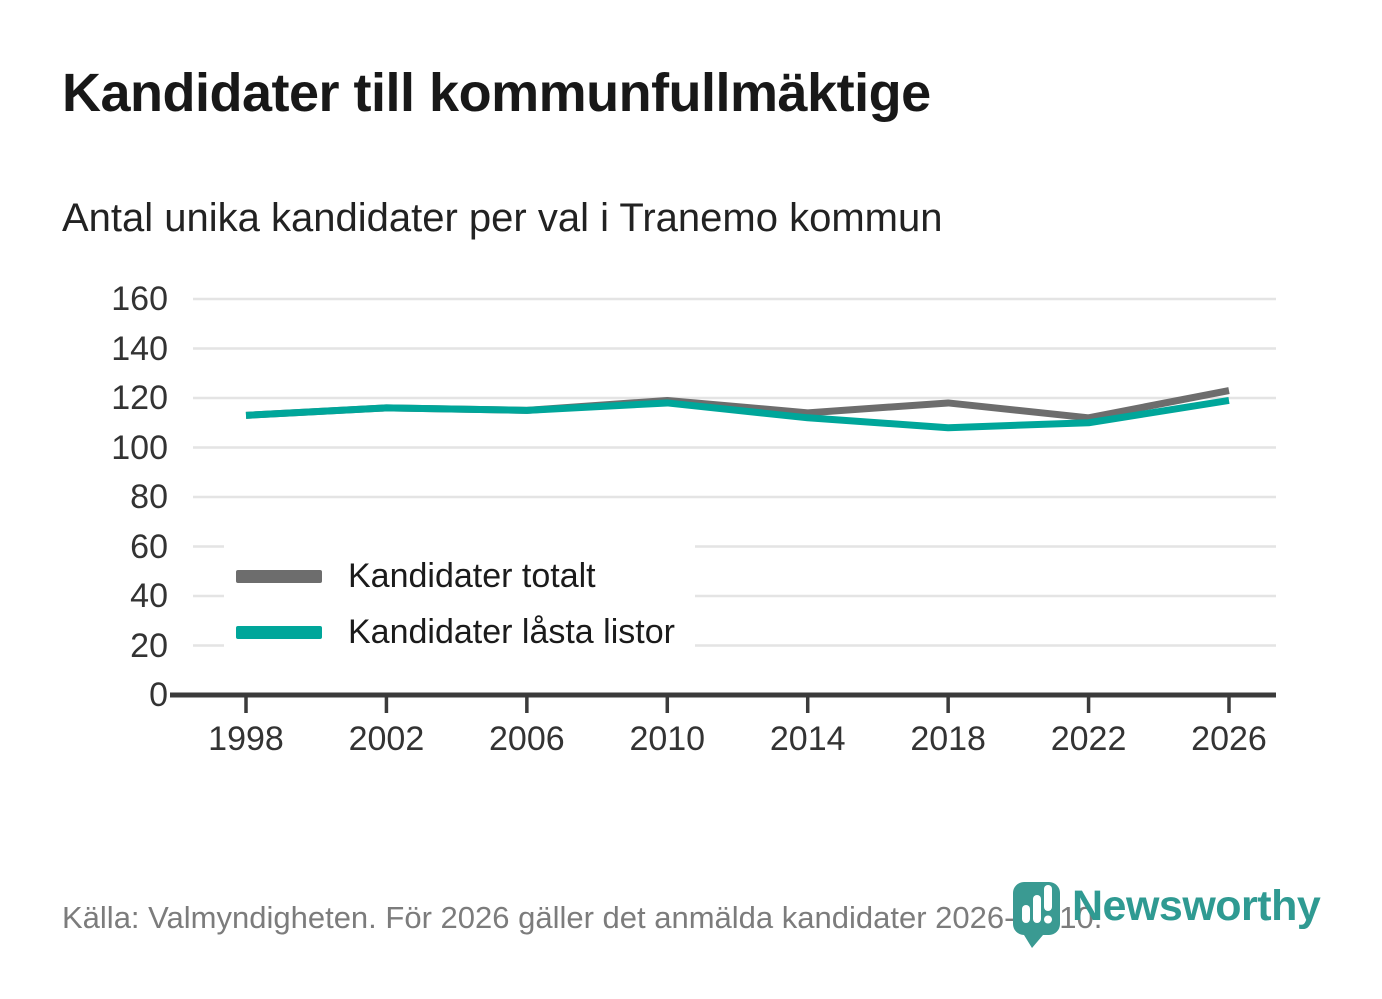  What do you see at coordinates (948, 739) in the screenshot?
I see `x-tick-label: 2018` at bounding box center [948, 739].